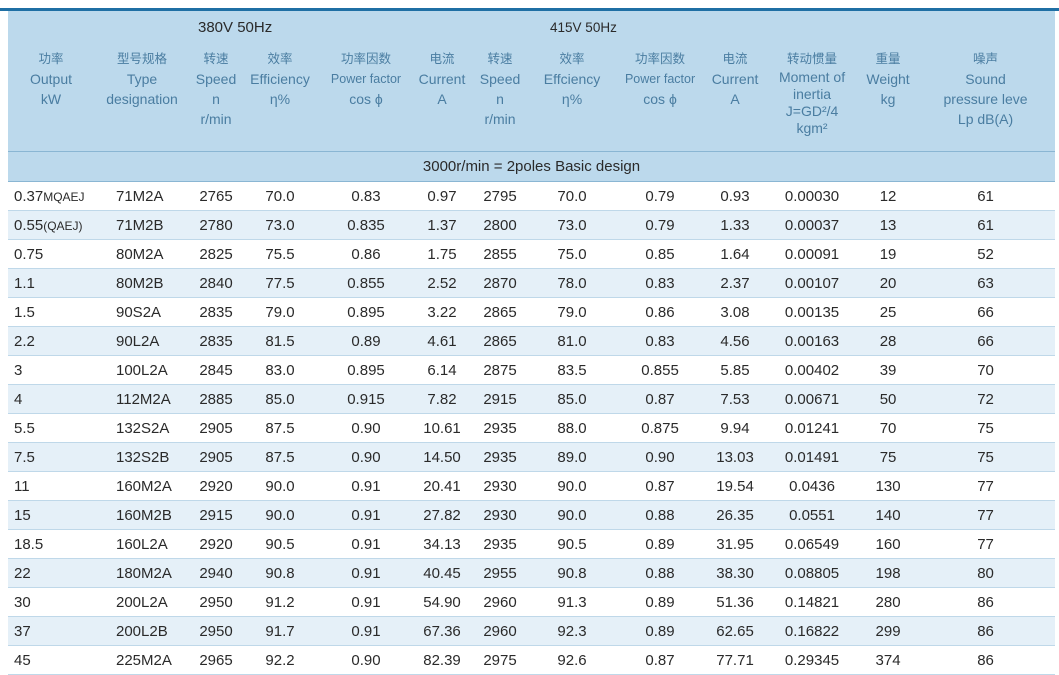 This screenshot has height=675, width=1059. What do you see at coordinates (888, 312) in the screenshot?
I see `cell-weight: 25` at bounding box center [888, 312].